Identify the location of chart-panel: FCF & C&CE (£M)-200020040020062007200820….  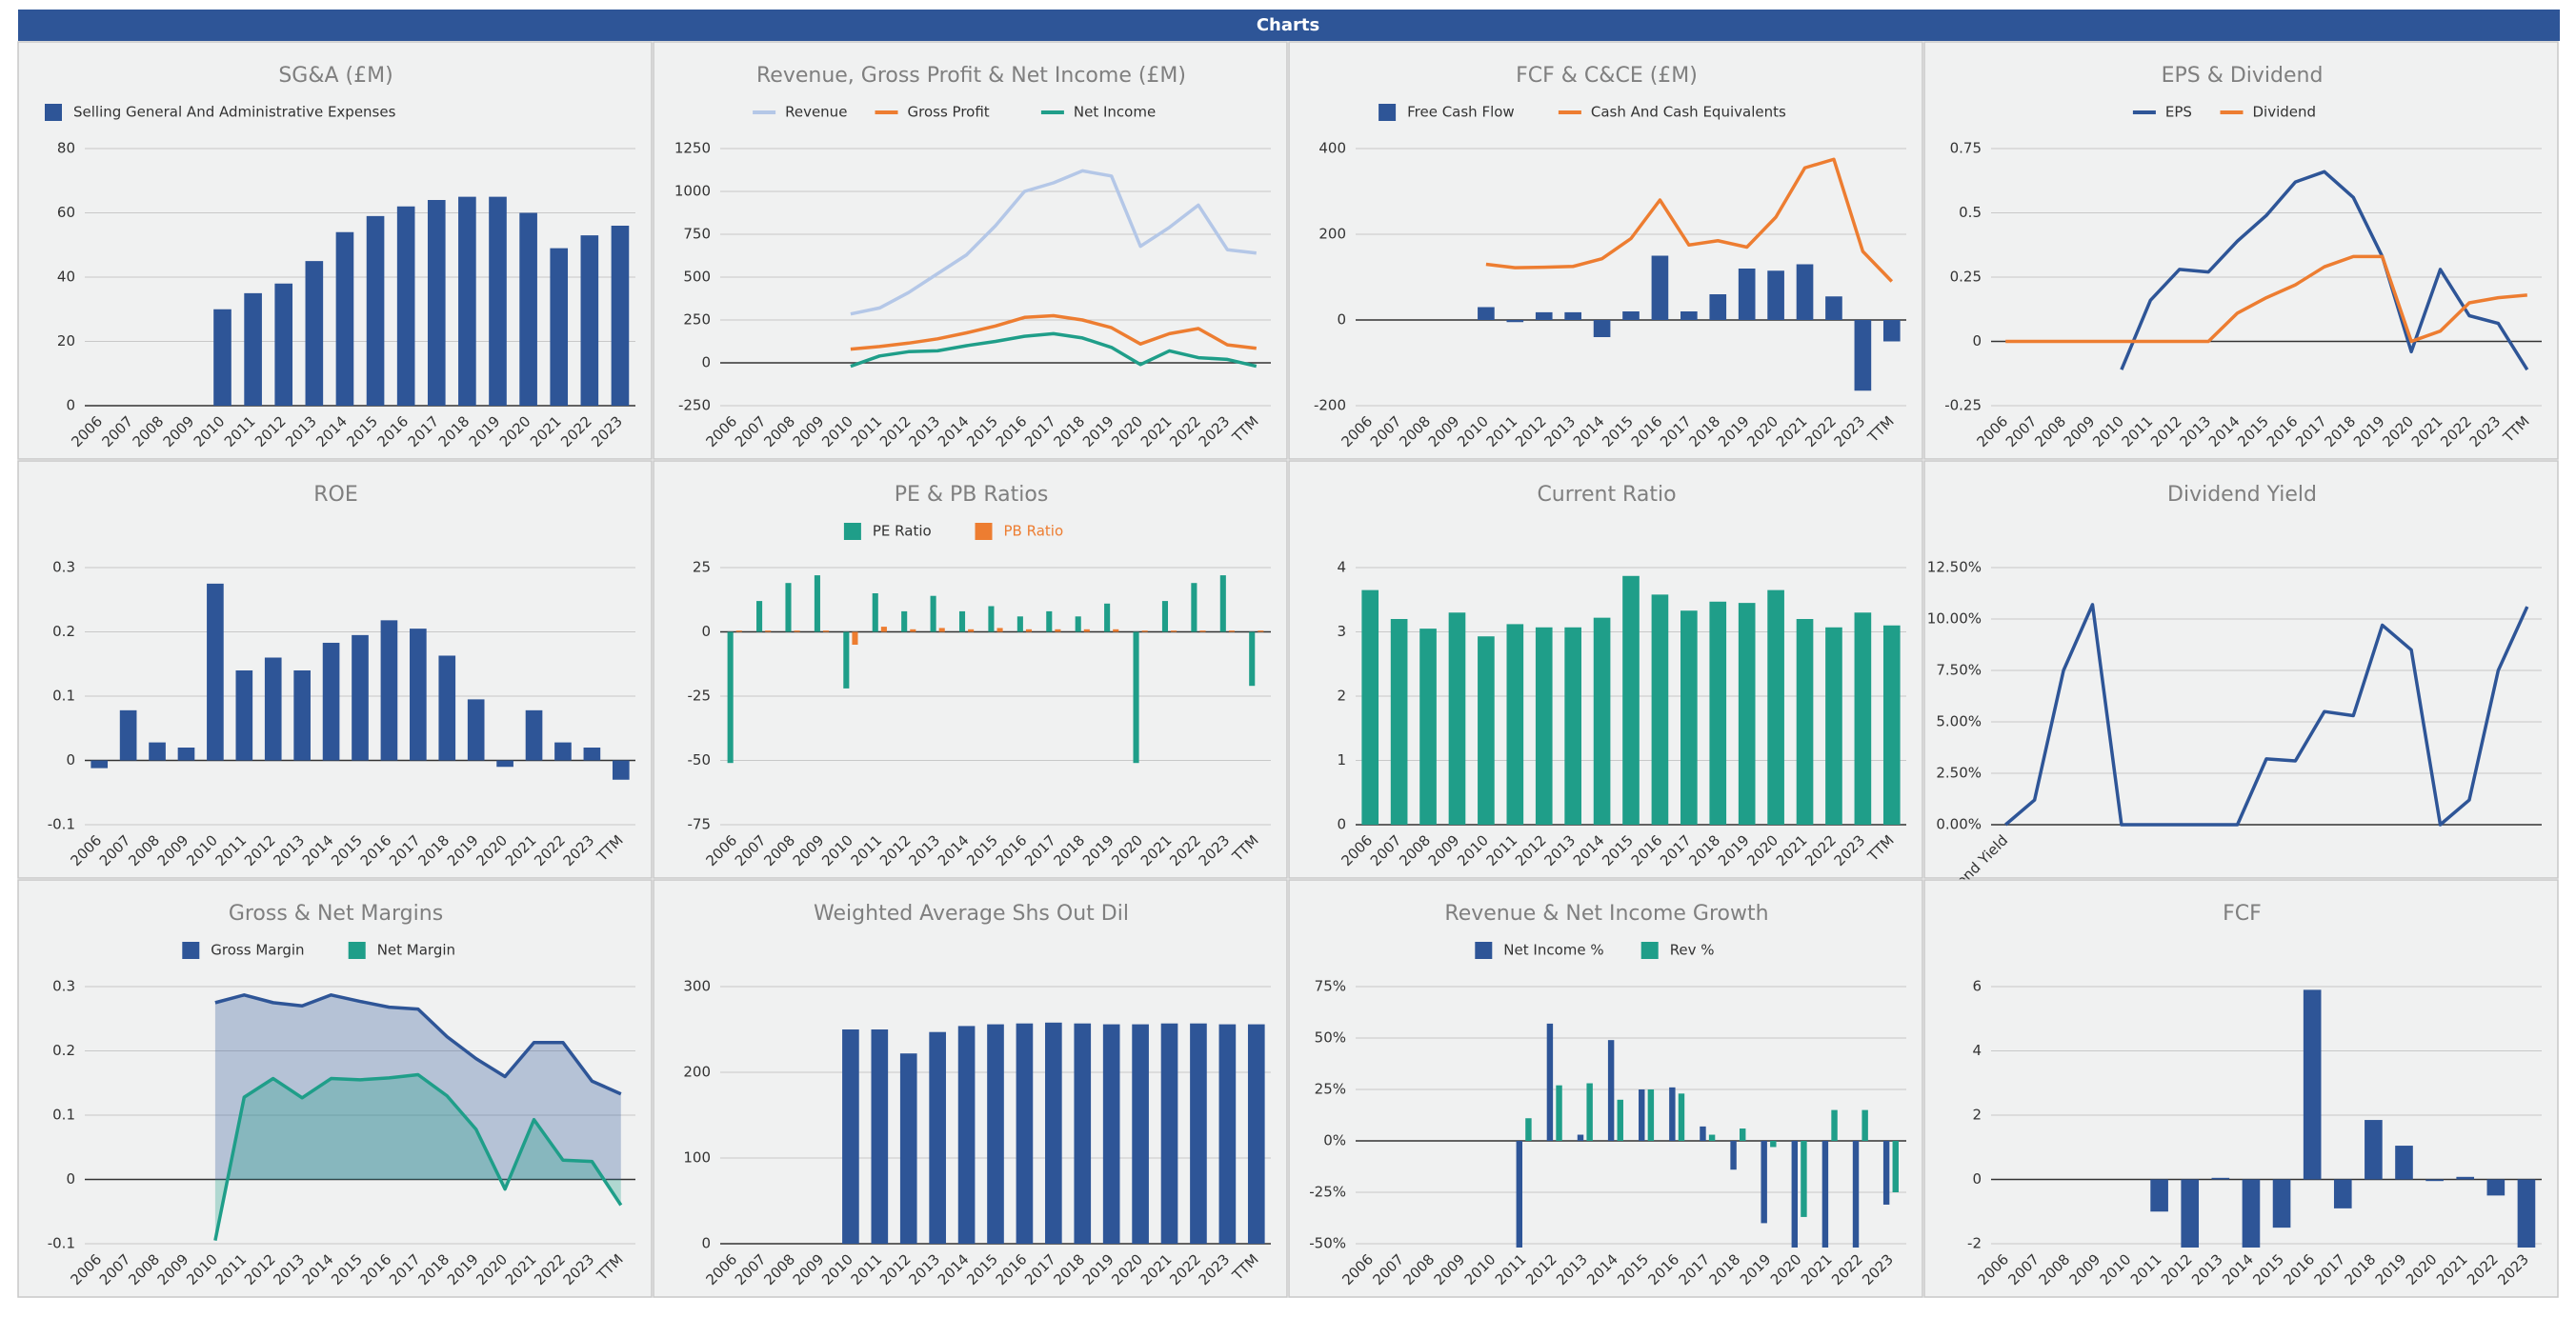
(1605, 250).